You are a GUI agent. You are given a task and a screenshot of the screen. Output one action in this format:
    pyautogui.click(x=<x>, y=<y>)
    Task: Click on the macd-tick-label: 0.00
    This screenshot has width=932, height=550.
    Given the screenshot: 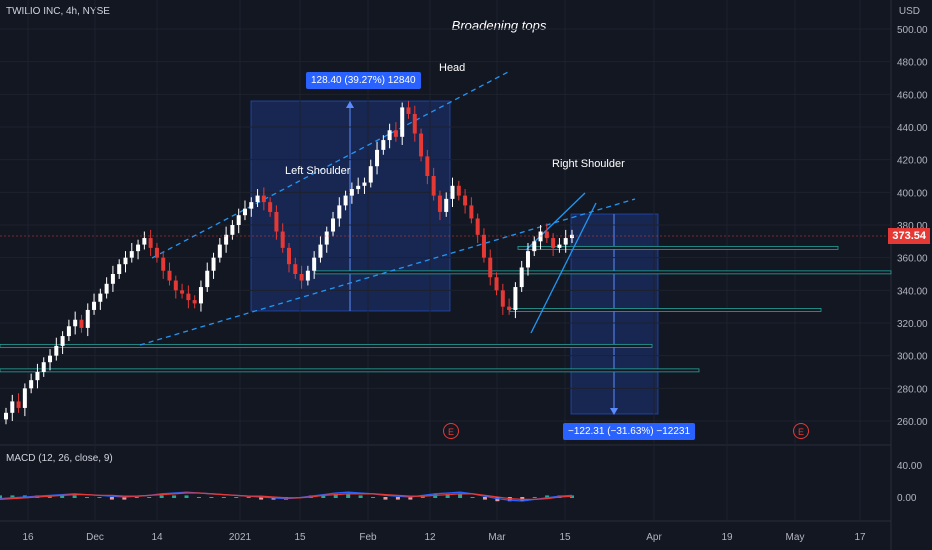 What is the action you would take?
    pyautogui.click(x=907, y=498)
    